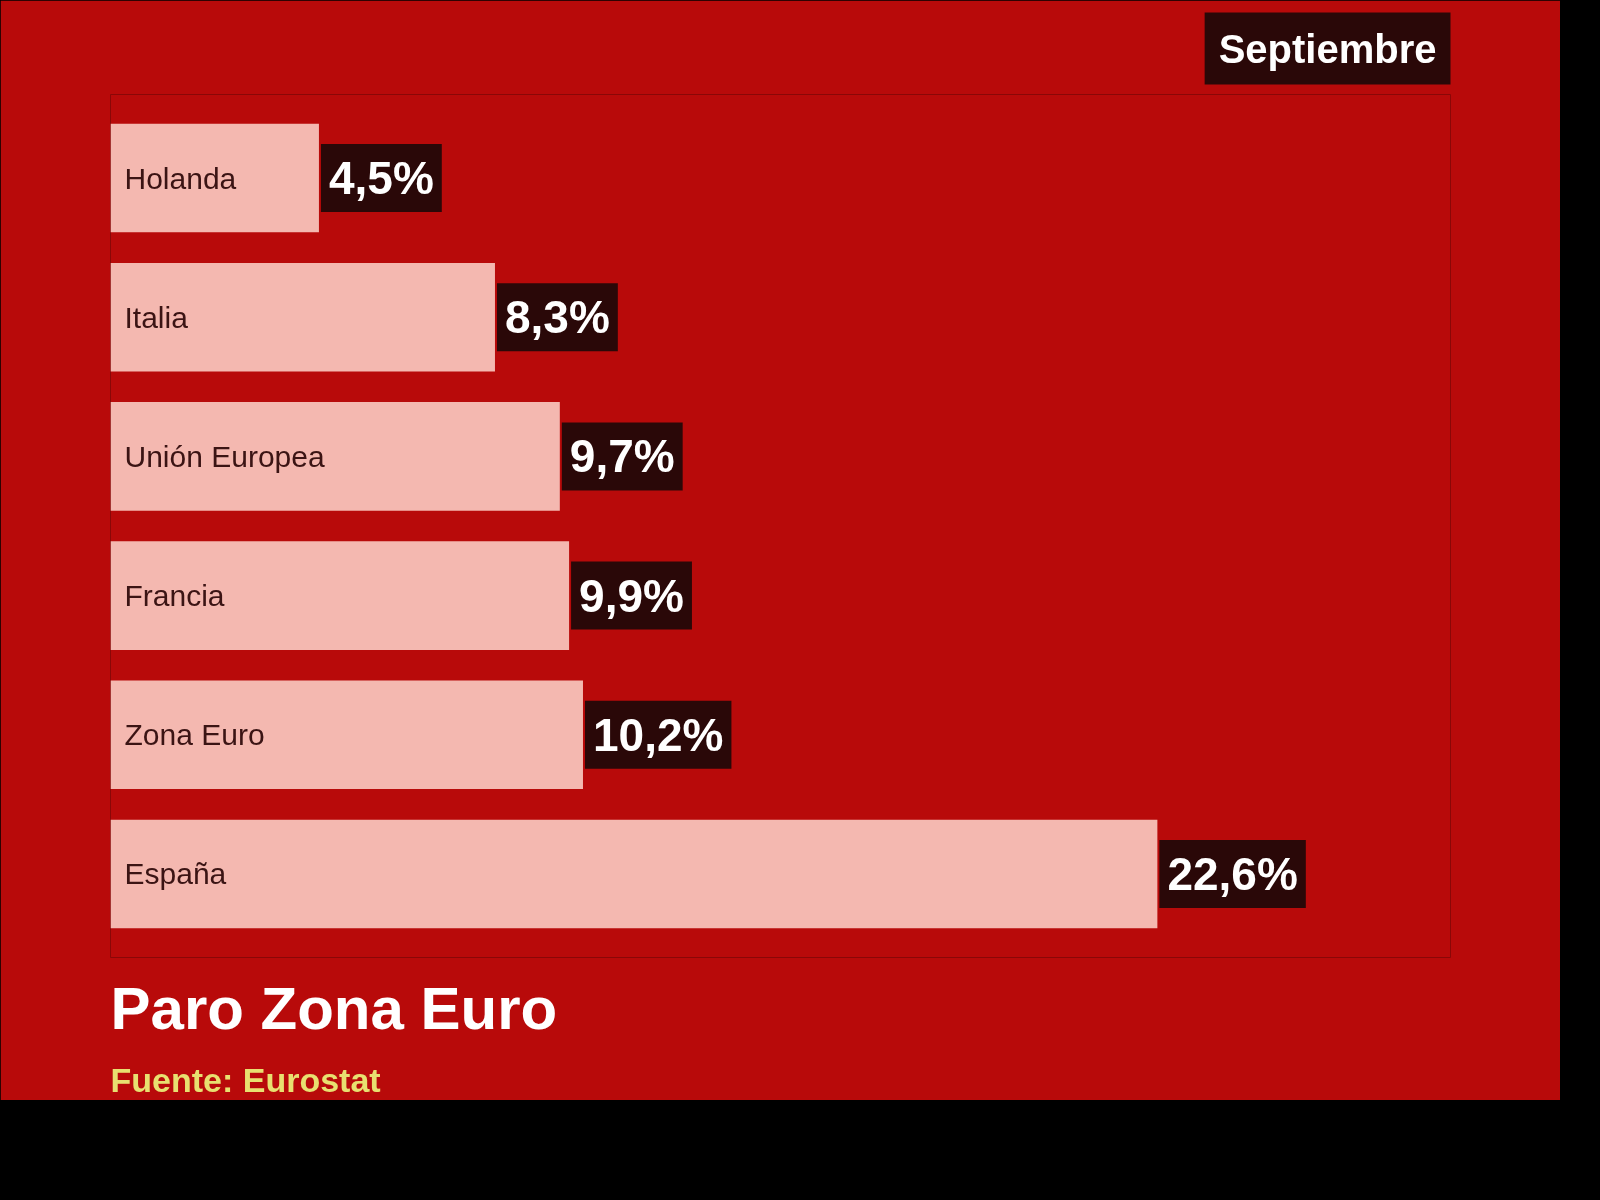  What do you see at coordinates (658, 734) in the screenshot?
I see `data-label: 10,2%` at bounding box center [658, 734].